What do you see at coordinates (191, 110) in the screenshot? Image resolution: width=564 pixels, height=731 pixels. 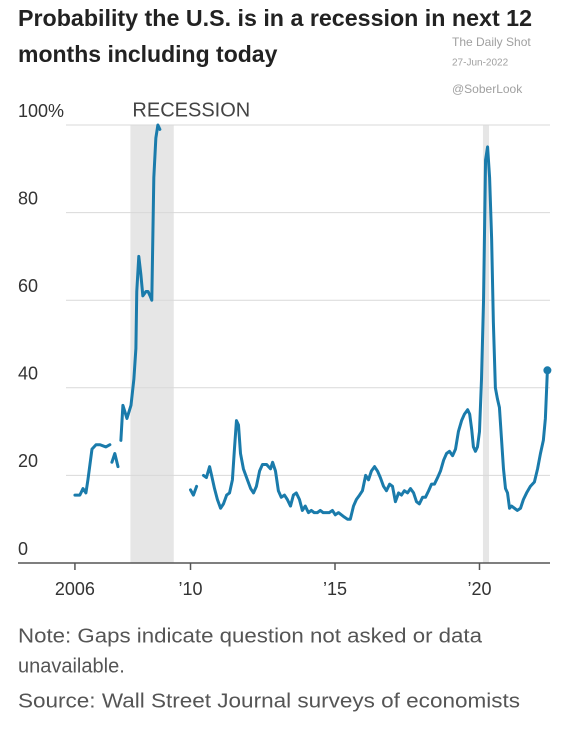 I see `recession-label: RECESSION` at bounding box center [191, 110].